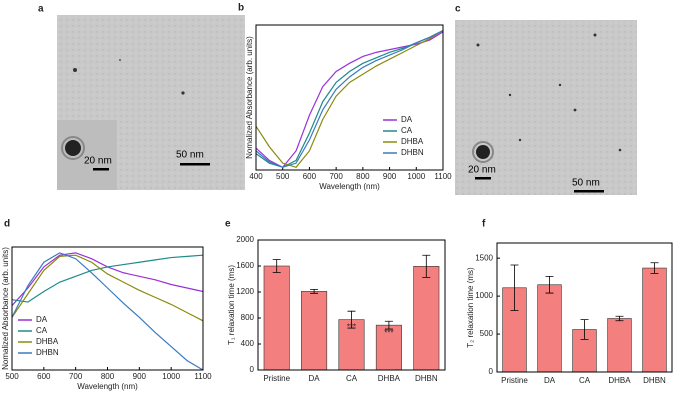  I want to click on y-tick-label: 1200, so click(245, 291).